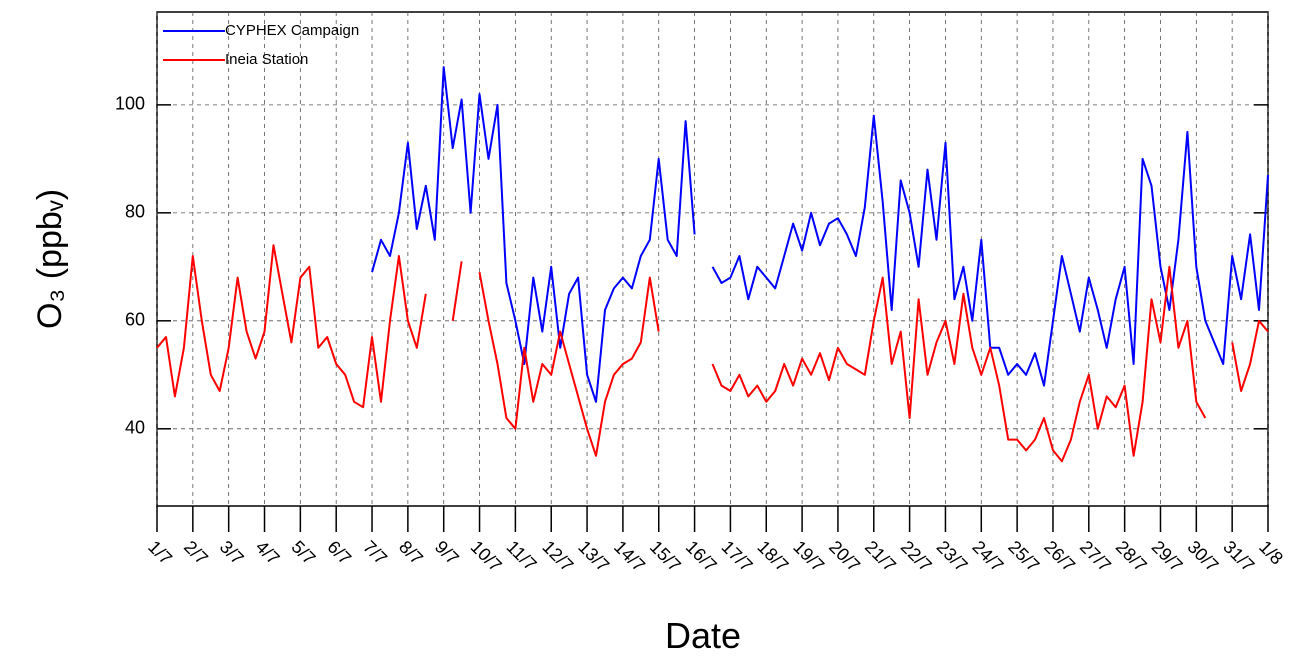 The height and width of the screenshot is (663, 1296). Describe the element at coordinates (808, 556) in the screenshot. I see `x-tick-label: 19/7` at that location.